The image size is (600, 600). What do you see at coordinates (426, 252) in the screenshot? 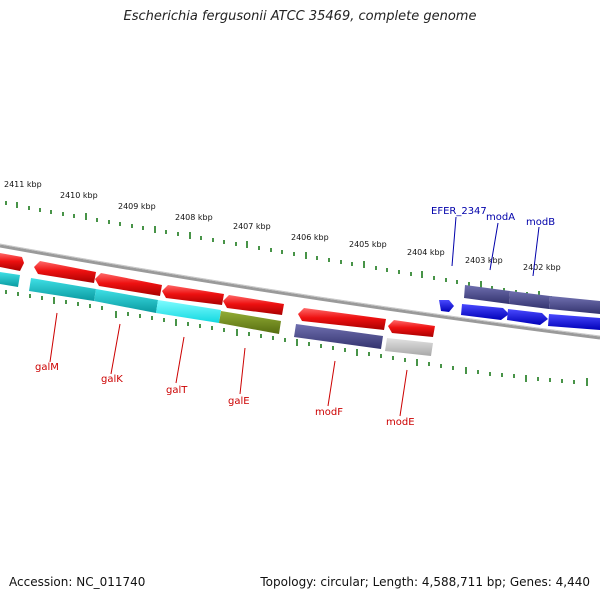
I see `kbp-label-2404: 2404 kbp` at bounding box center [426, 252].